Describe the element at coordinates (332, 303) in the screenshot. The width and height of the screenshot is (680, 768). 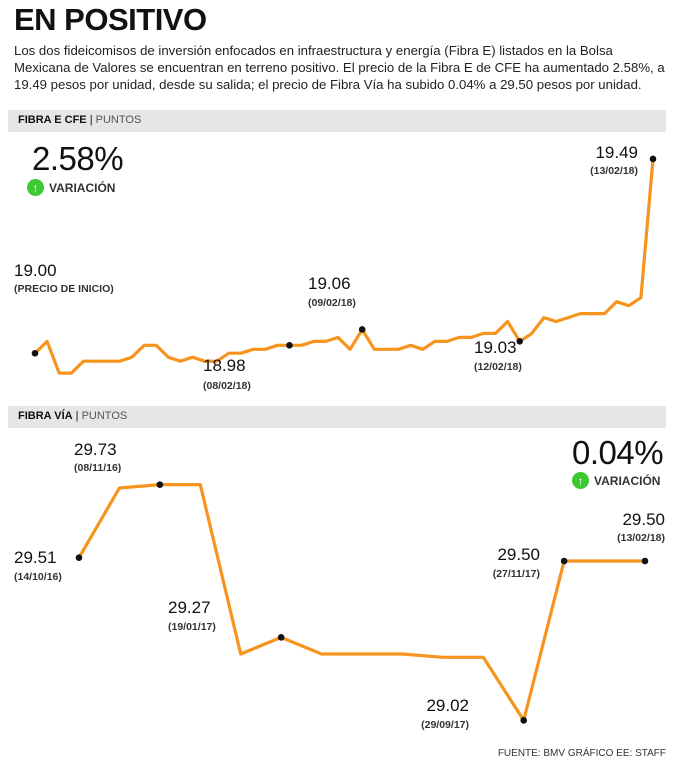
I see `chart1-date-label-2: (09/02/18)` at that location.